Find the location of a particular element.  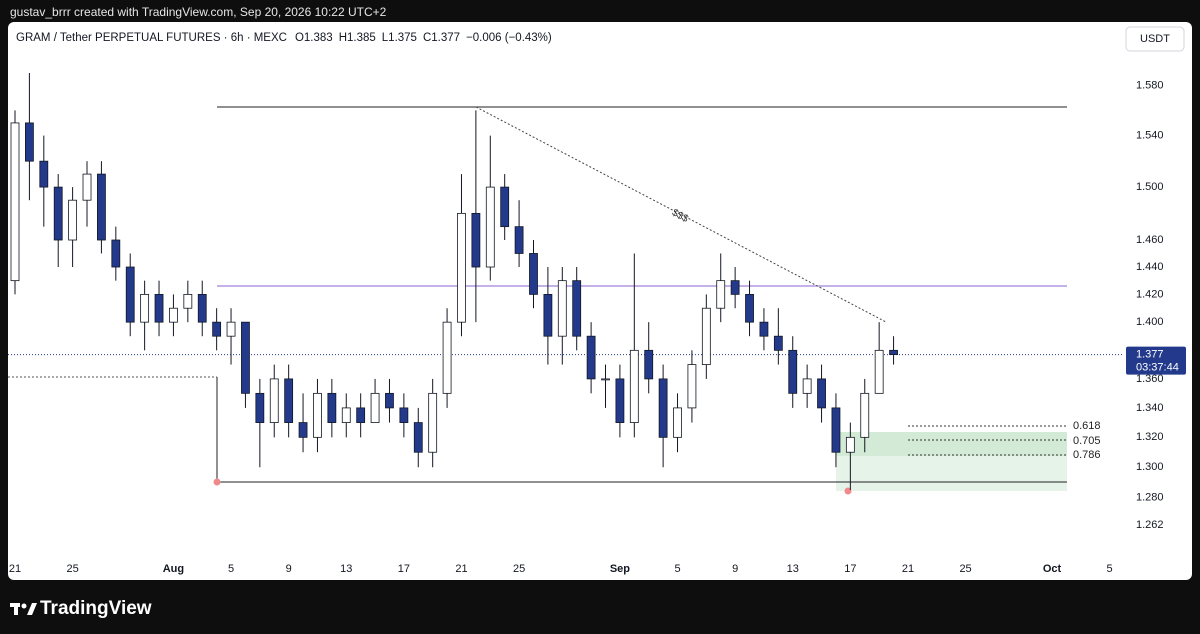

y-tick-label: 1.262 is located at coordinates (1150, 525).